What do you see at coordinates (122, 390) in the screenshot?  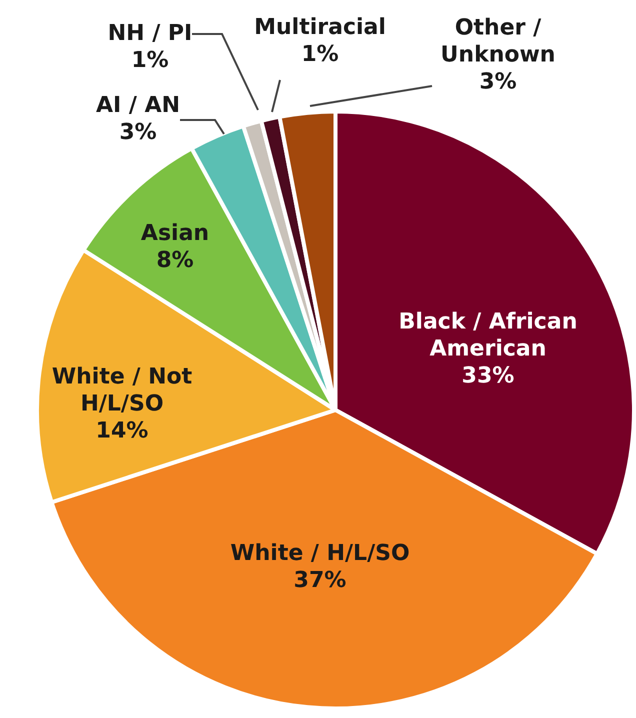 I see `slice-label: White / Not H/L/SO` at bounding box center [122, 390].